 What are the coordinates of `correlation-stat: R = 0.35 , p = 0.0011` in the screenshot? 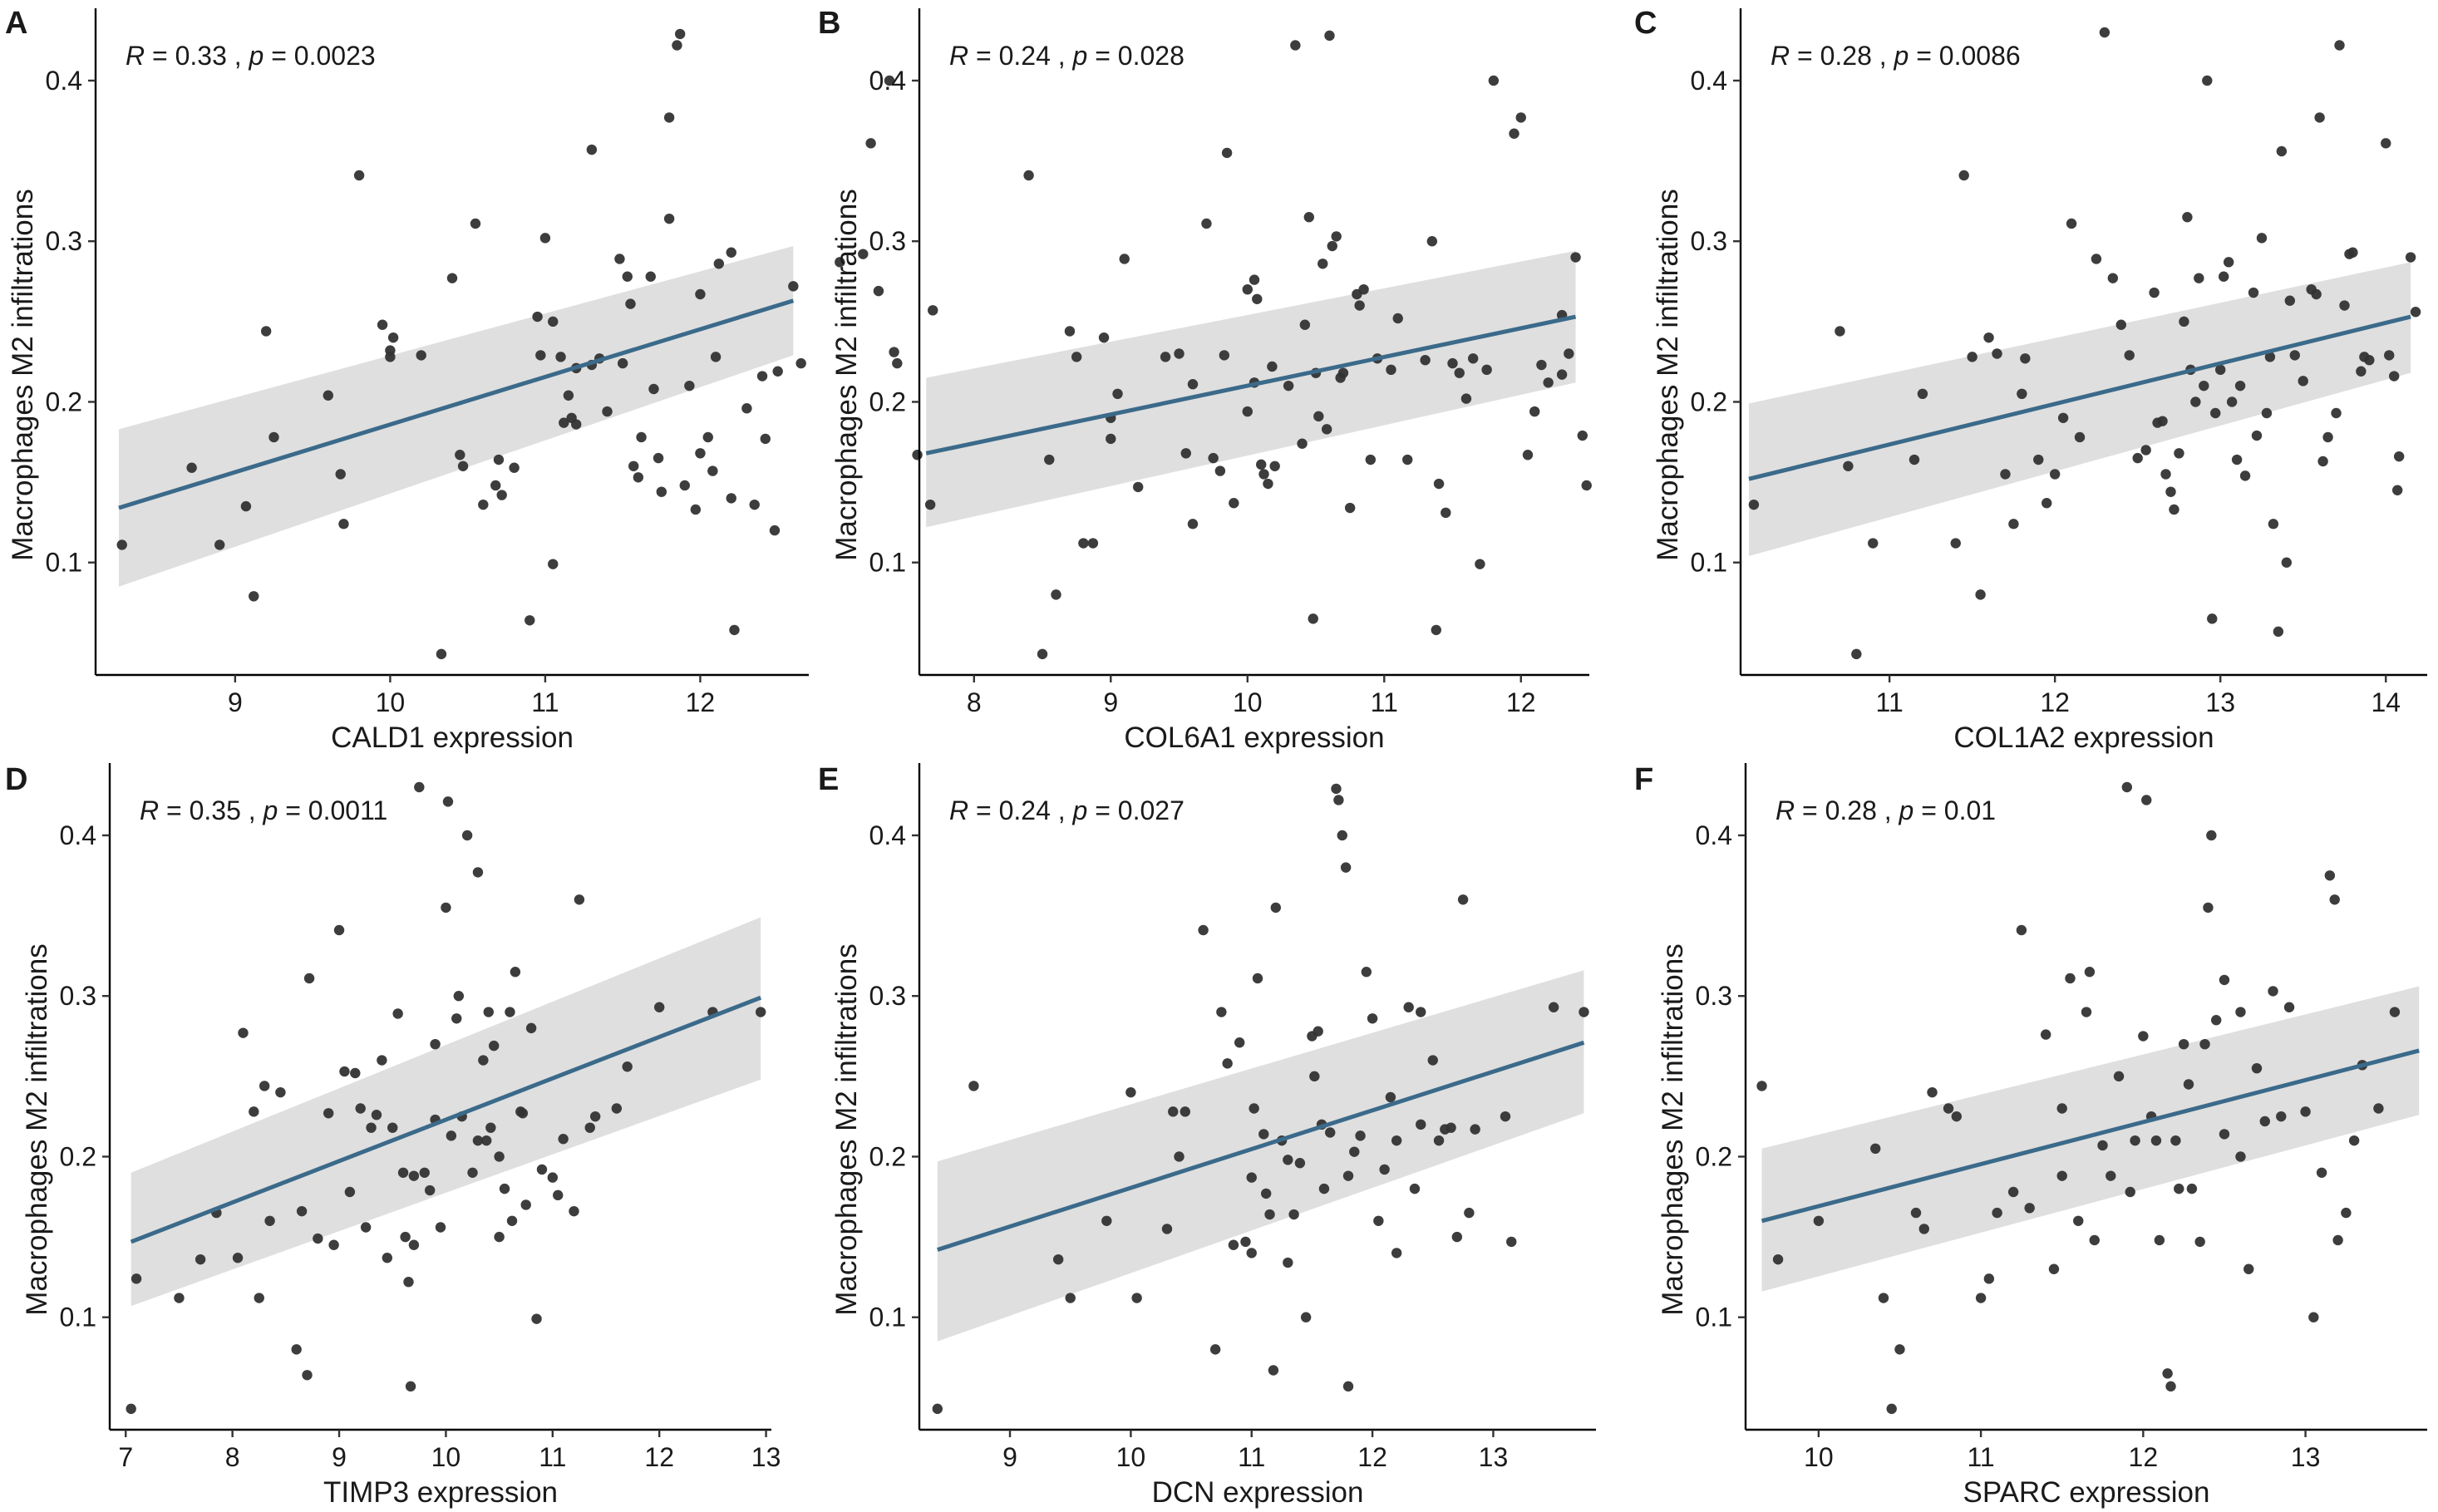 It's located at (263, 810).